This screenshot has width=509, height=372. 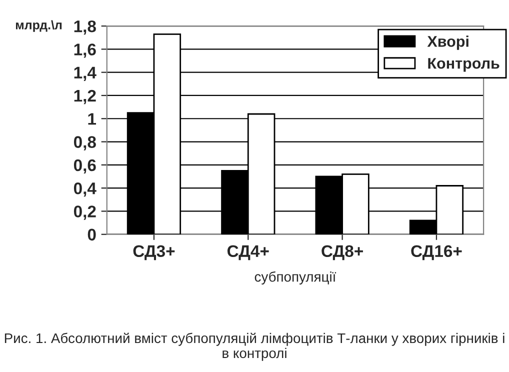 What do you see at coordinates (436, 252) in the screenshot?
I see `x-tick-label: СД16+` at bounding box center [436, 252].